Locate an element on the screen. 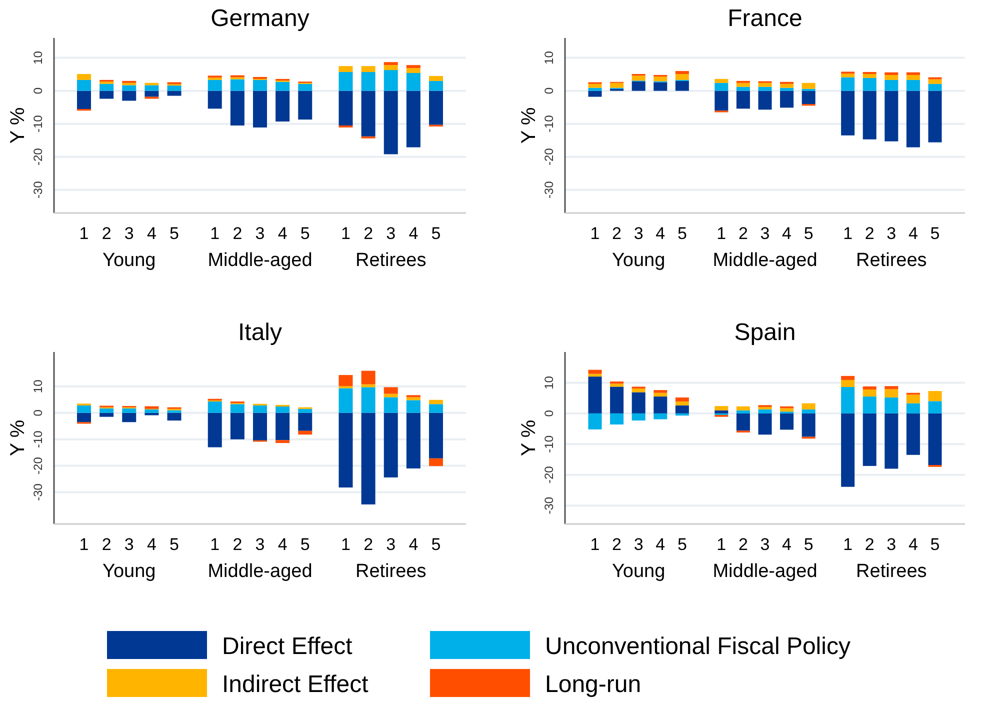 This screenshot has height=702, width=989. legend-label: Long-run is located at coordinates (593, 684).